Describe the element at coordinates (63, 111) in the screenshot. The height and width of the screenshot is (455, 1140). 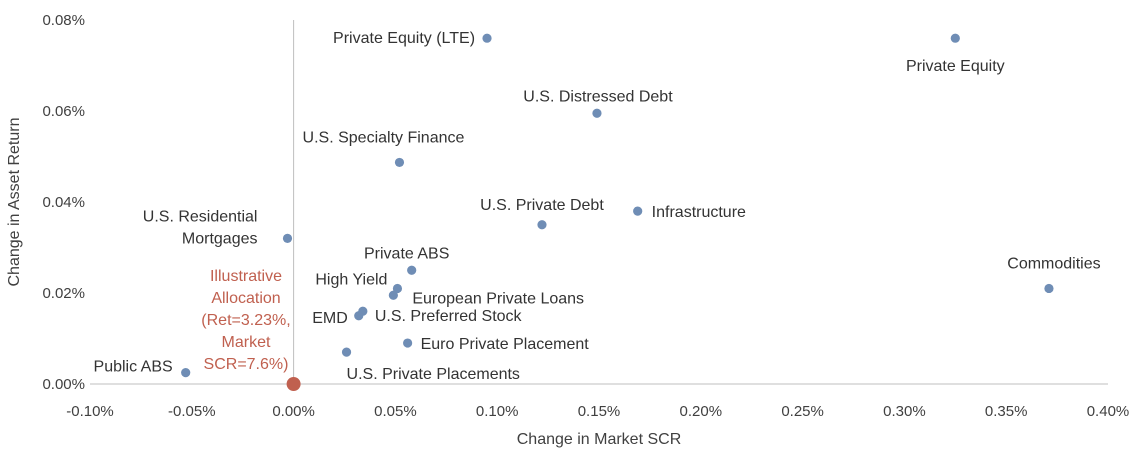
I see `y-tick-label: 0.06%` at that location.